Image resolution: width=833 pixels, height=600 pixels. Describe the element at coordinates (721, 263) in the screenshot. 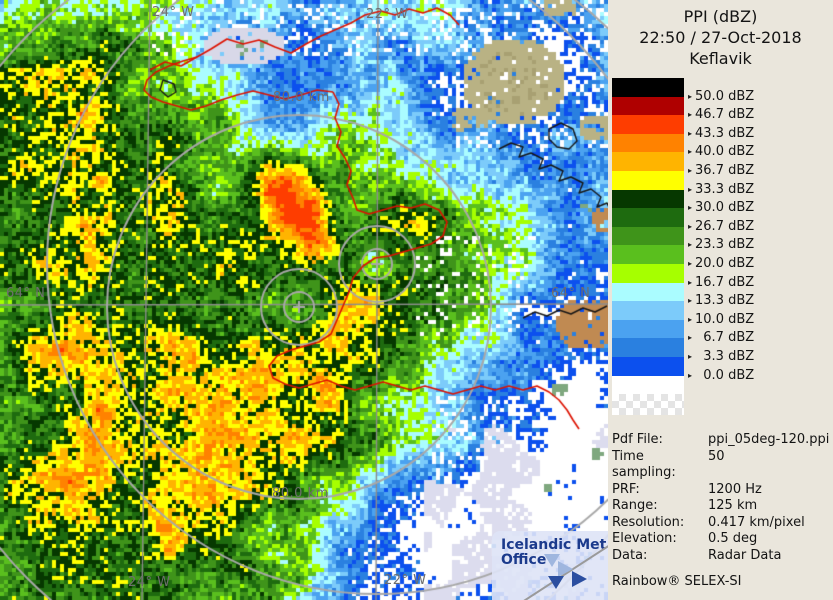

I see `legend-threshold-label: ▸ 20.0 dBZ` at that location.